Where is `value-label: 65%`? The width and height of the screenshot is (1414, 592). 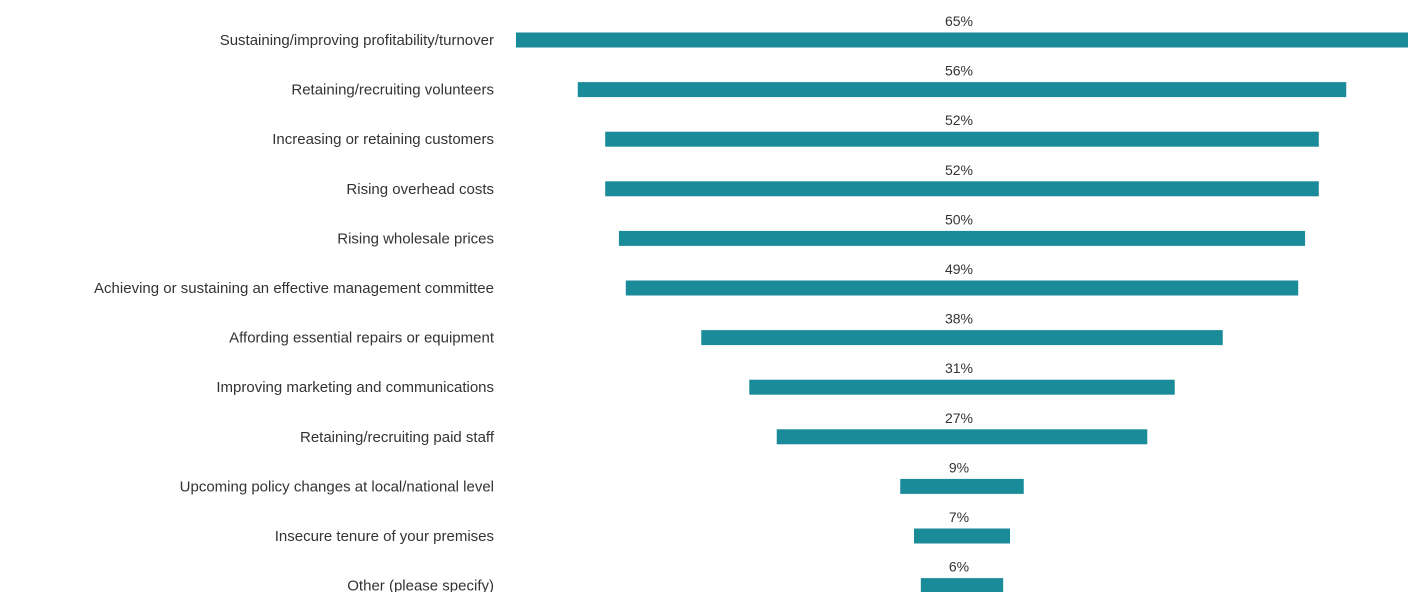
value-label: 65% is located at coordinates (959, 21).